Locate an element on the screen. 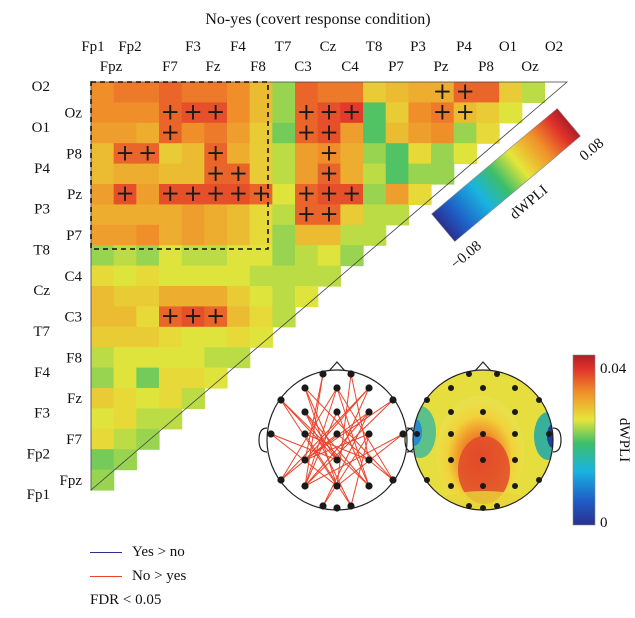 The width and height of the screenshot is (635, 618). row-label: C3 is located at coordinates (73, 318).